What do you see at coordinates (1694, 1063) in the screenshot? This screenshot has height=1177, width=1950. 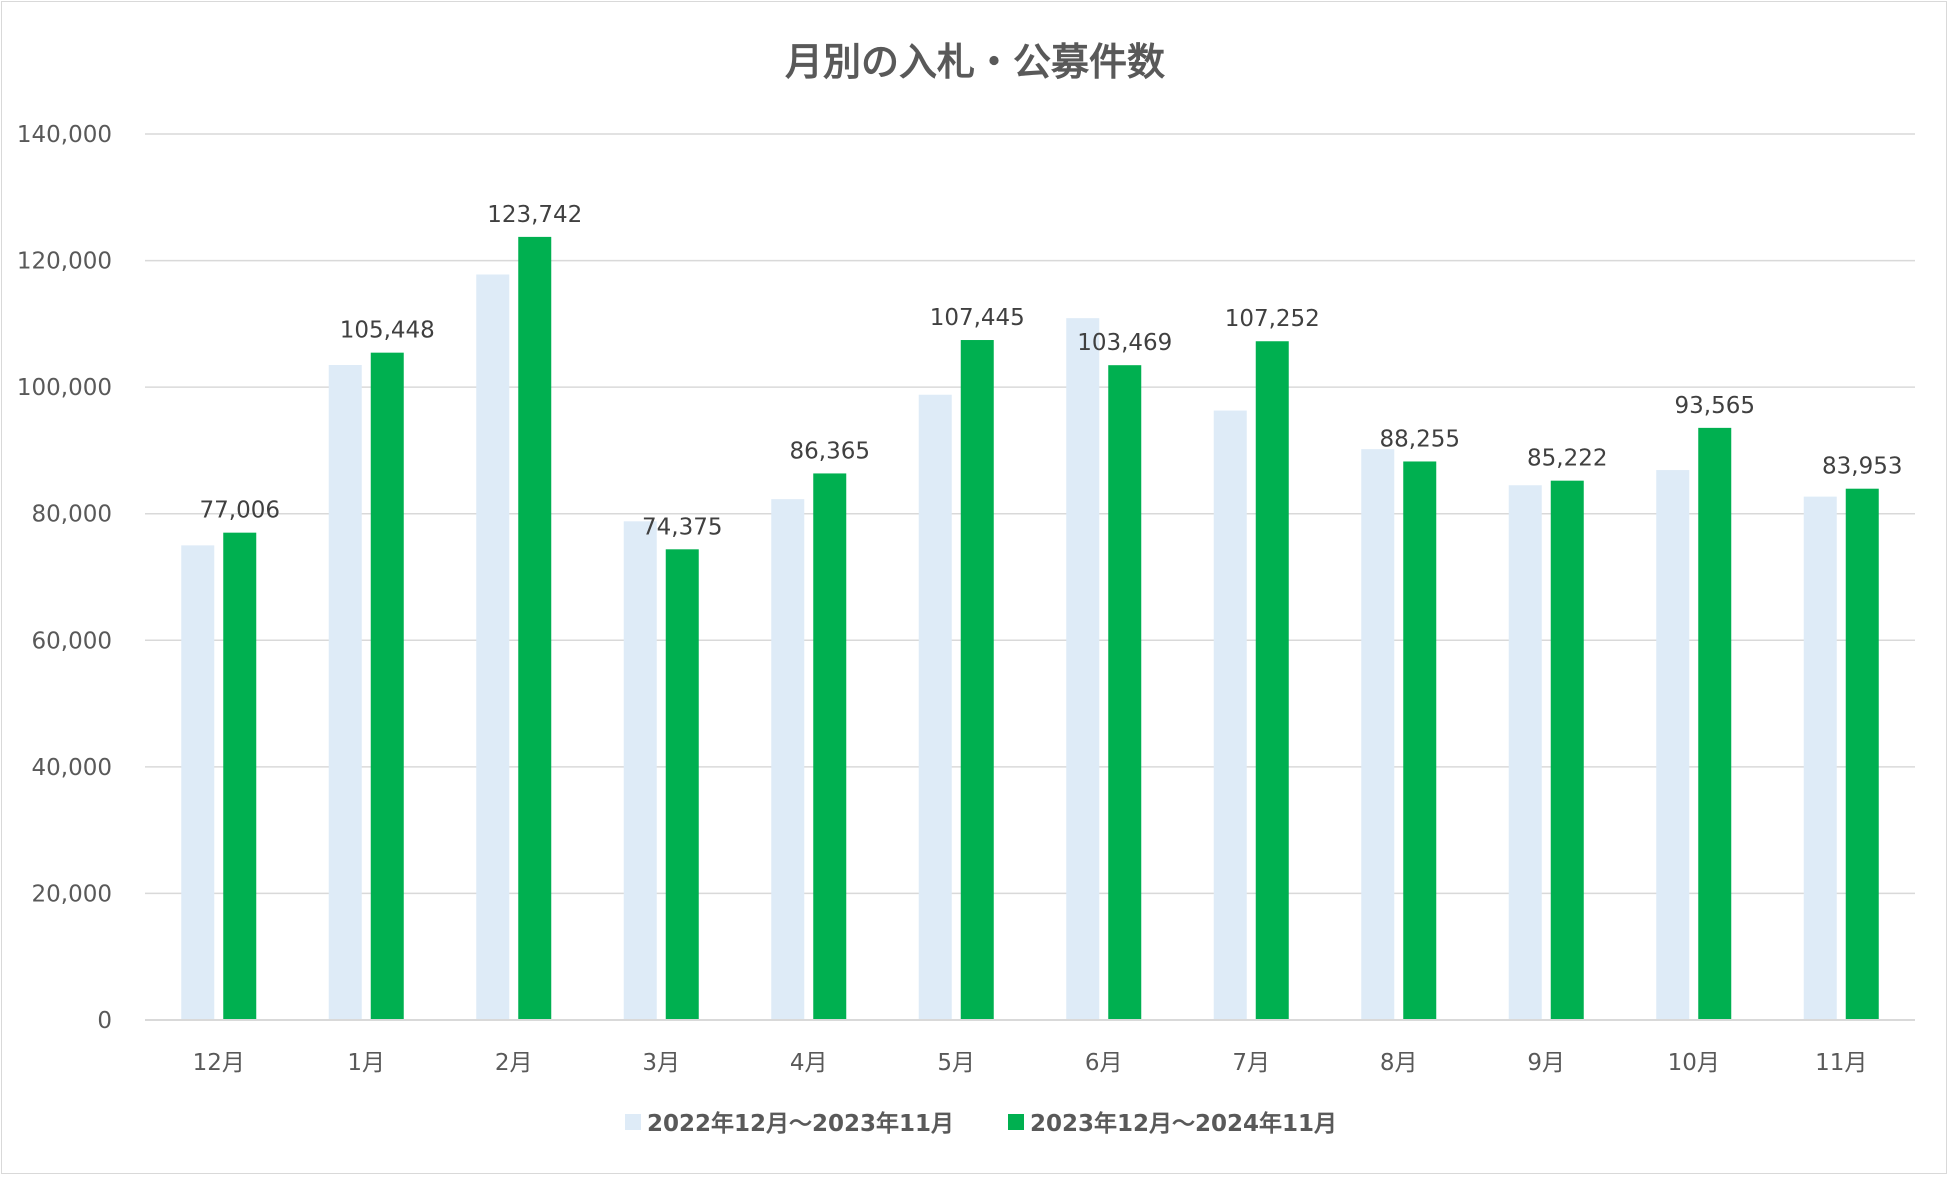 I see `x-tick-label: 10月` at bounding box center [1694, 1063].